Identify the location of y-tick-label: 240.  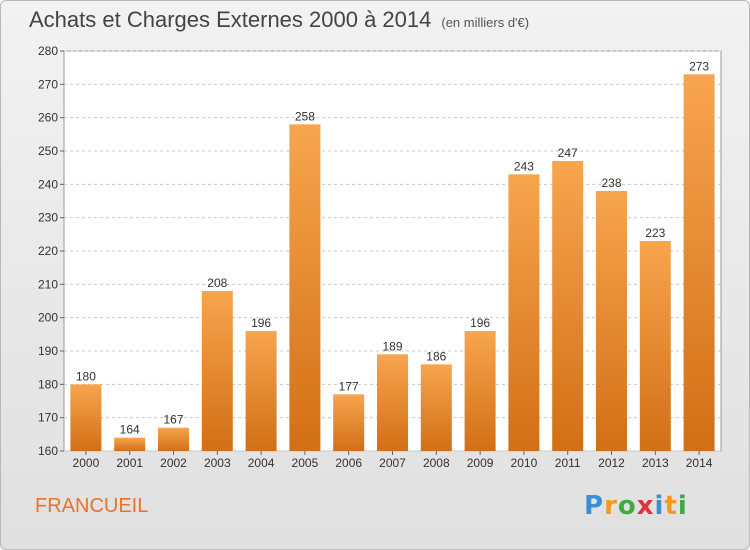
(48, 184).